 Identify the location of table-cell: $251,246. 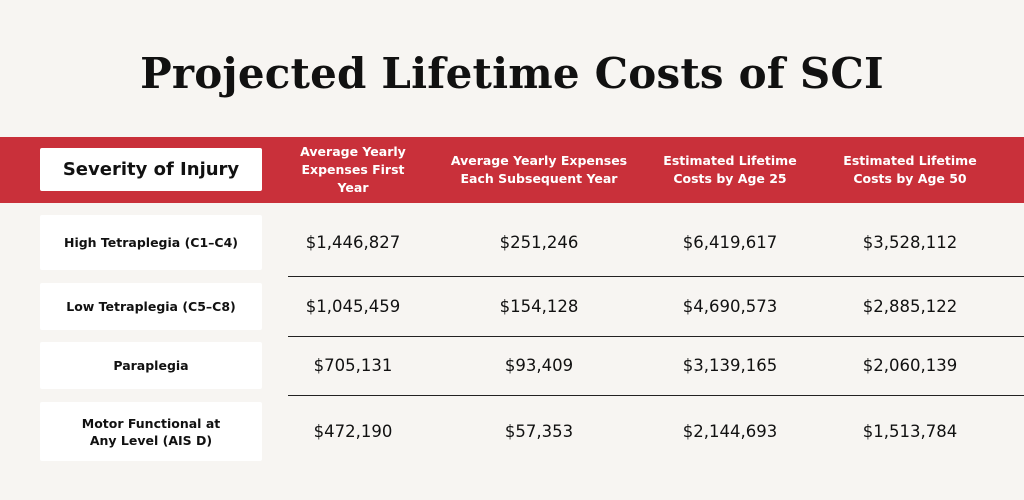
(539, 242).